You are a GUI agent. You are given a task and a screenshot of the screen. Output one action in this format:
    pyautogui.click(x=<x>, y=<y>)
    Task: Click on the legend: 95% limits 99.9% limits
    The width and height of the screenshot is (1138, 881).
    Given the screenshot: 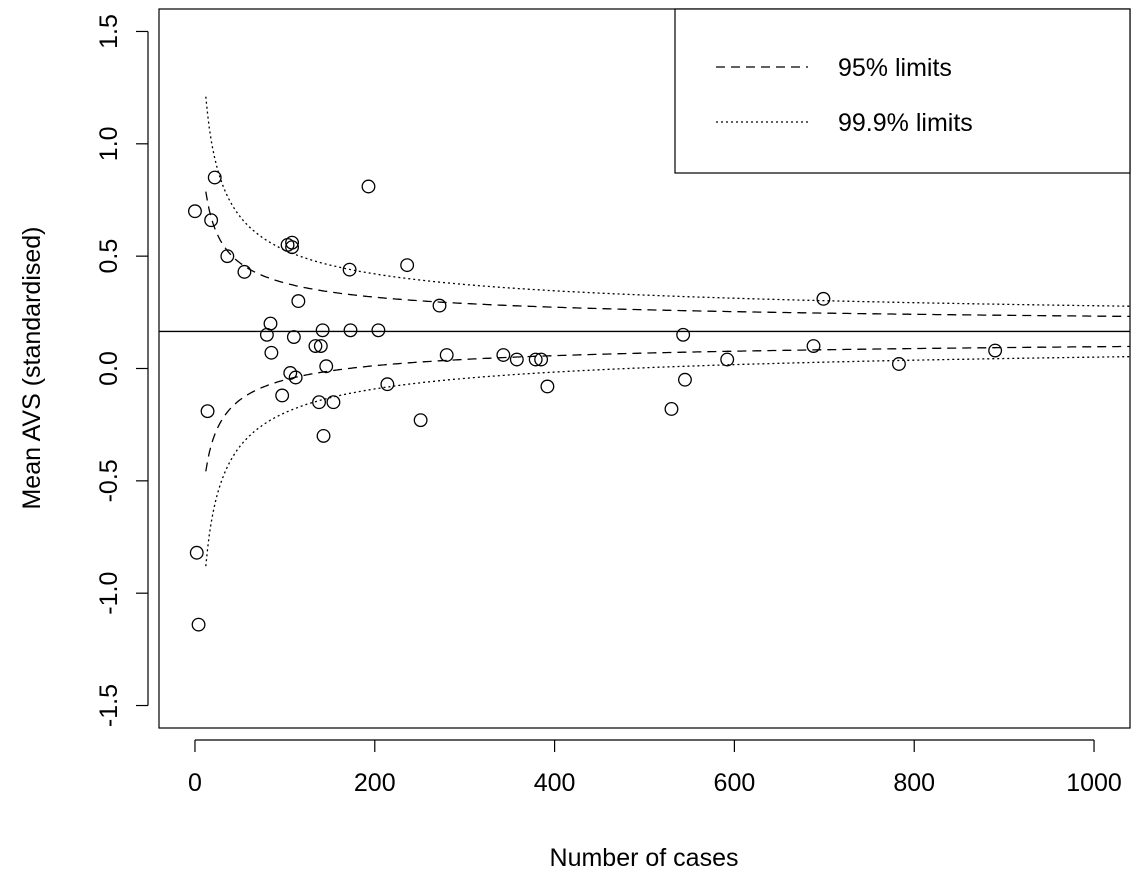 What is the action you would take?
    pyautogui.click(x=902, y=91)
    